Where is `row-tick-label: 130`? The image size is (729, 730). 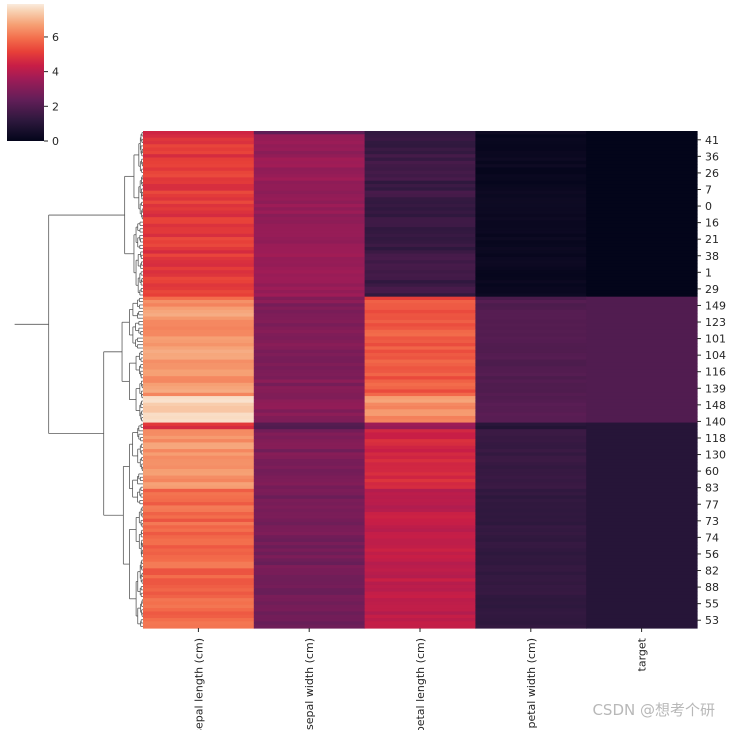 row-tick-label: 130 is located at coordinates (715, 455).